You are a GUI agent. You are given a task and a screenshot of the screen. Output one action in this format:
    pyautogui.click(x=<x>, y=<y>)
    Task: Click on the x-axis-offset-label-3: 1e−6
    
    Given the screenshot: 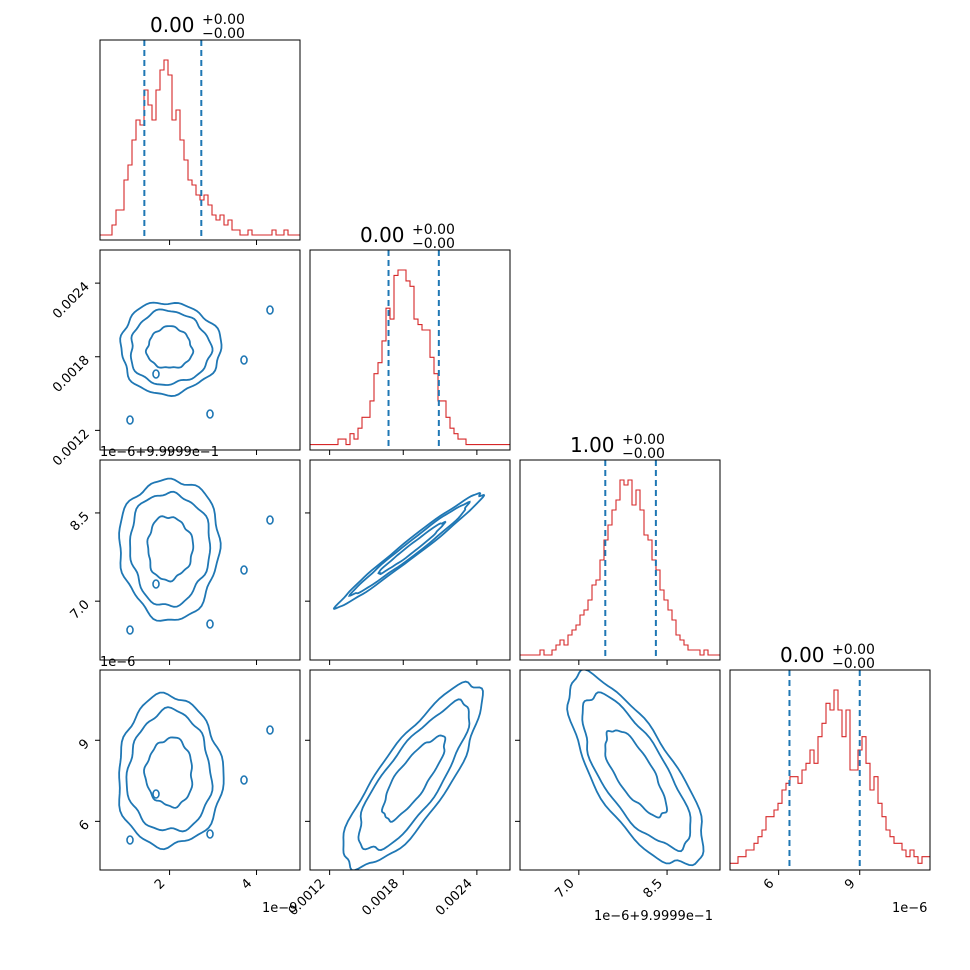 What is the action you would take?
    pyautogui.click(x=909, y=908)
    